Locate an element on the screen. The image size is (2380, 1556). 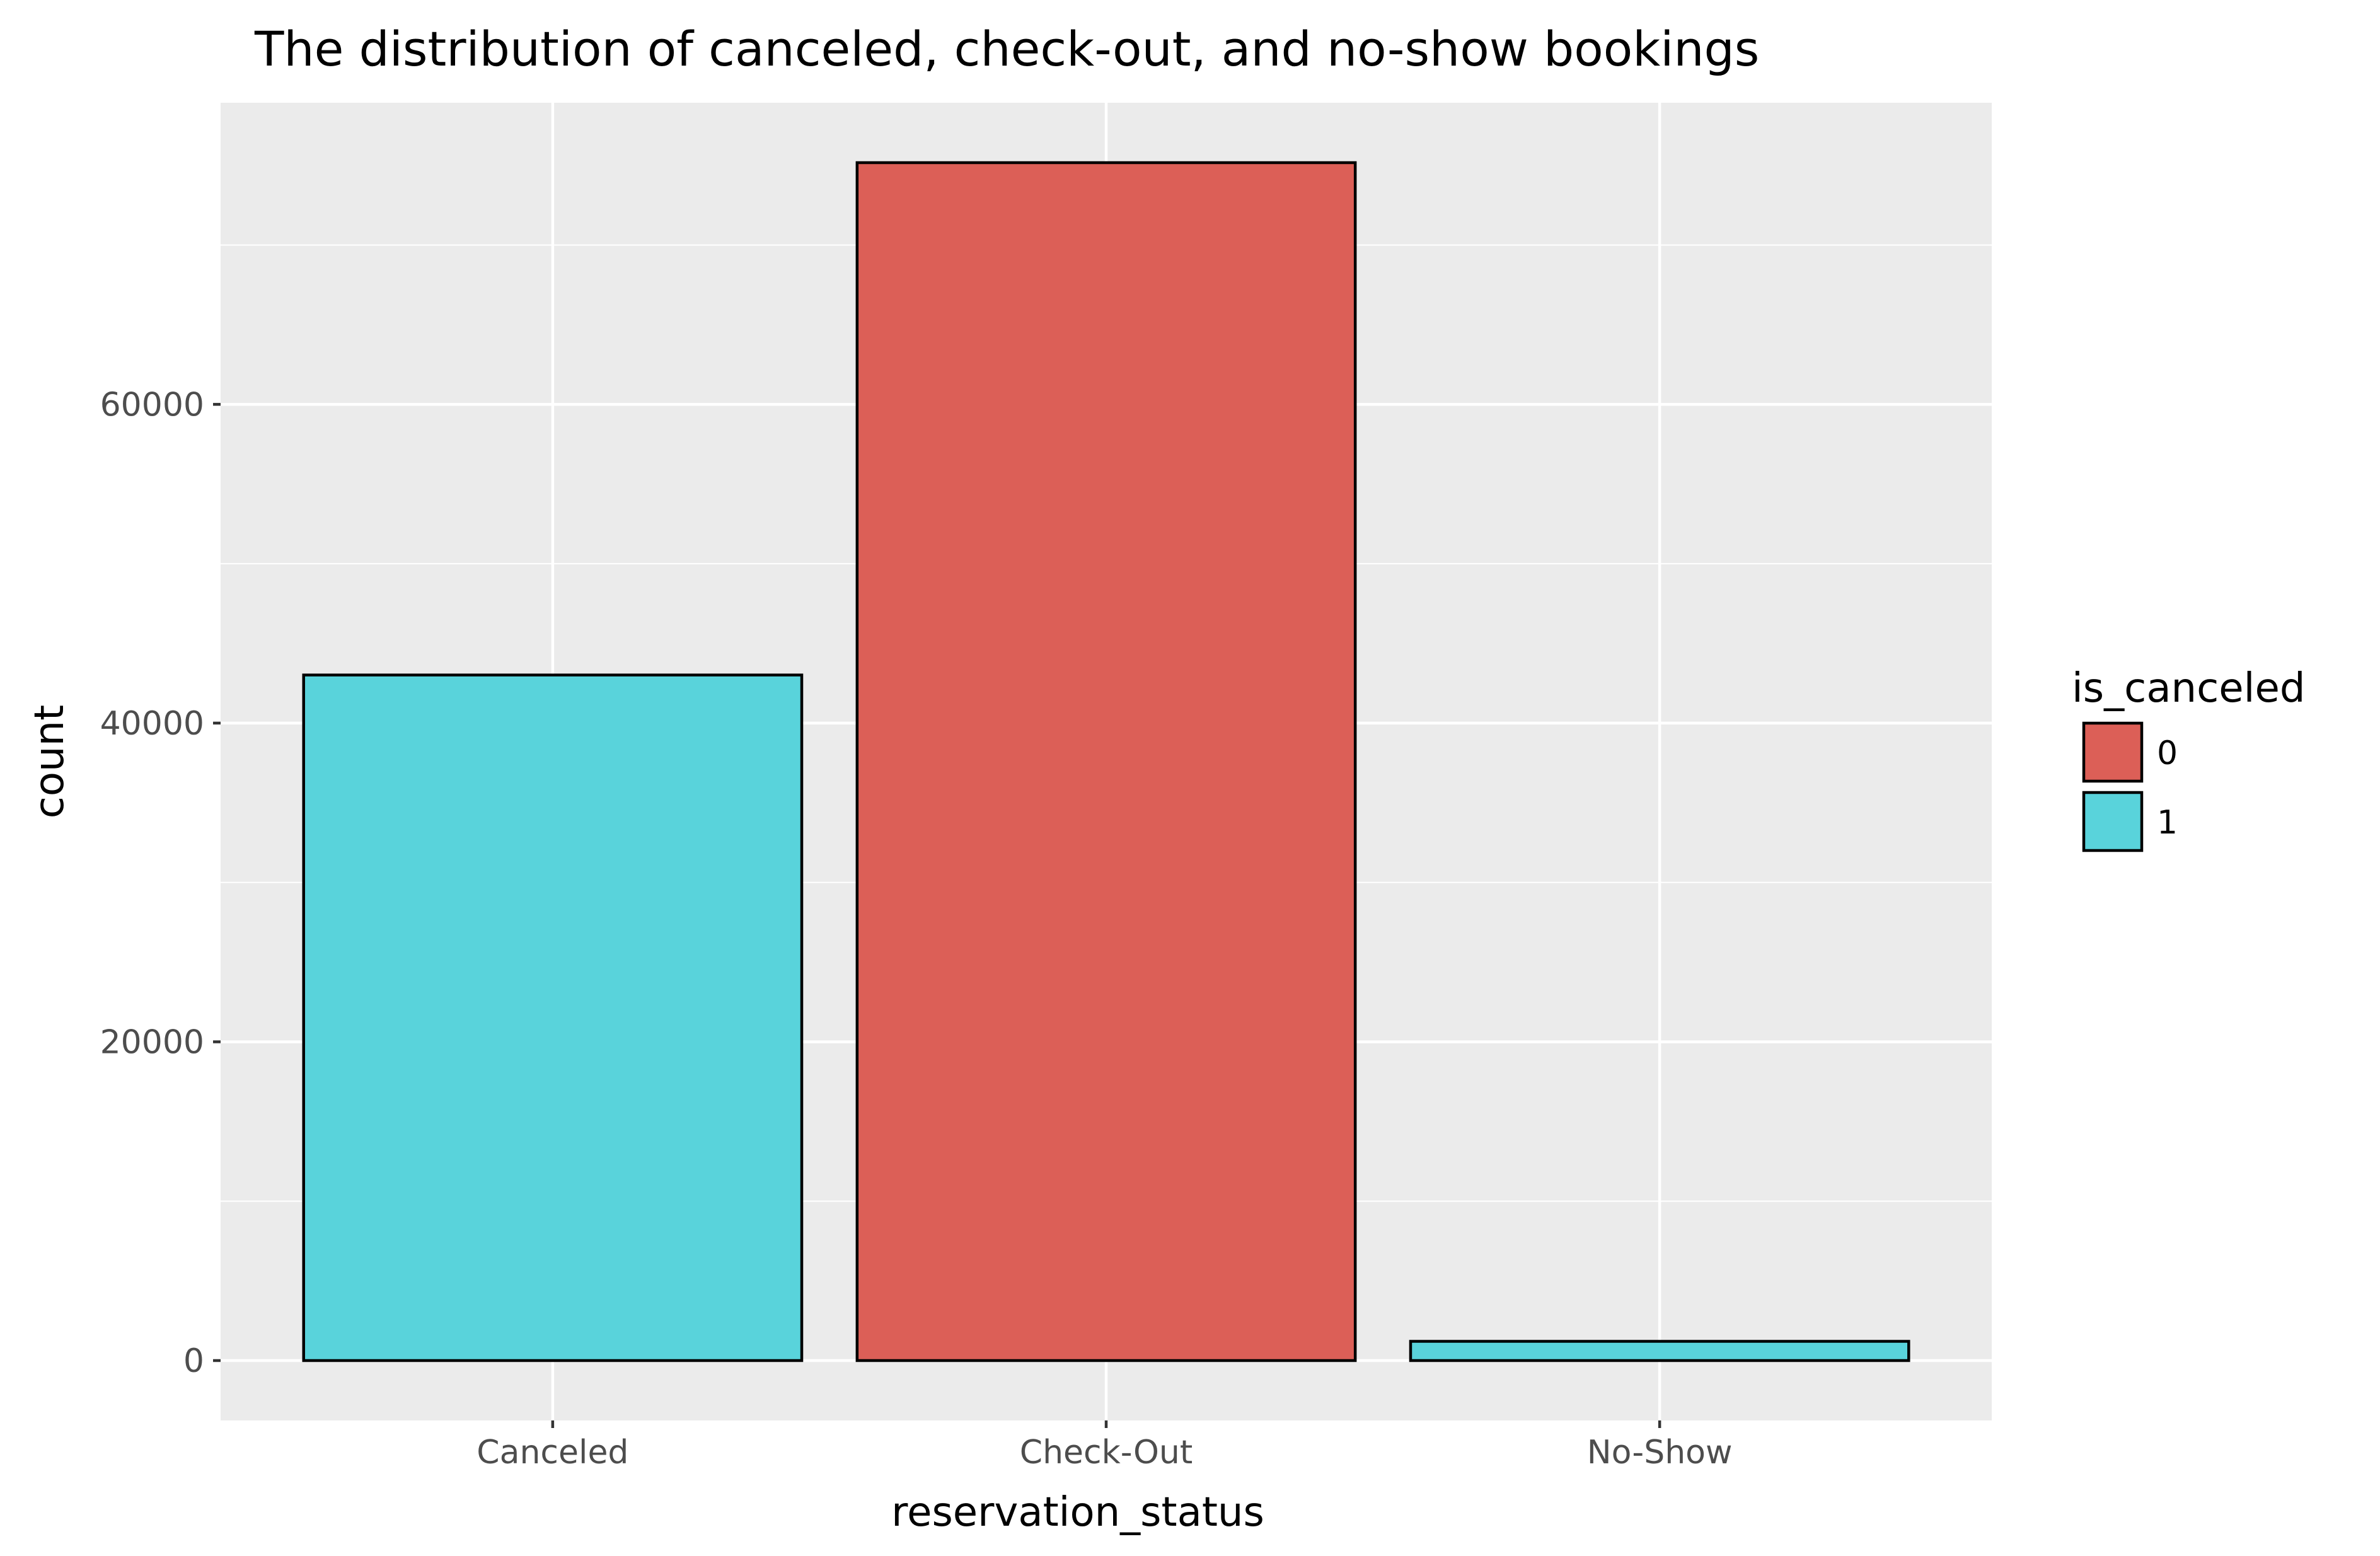
y-tick-label: 0 is located at coordinates (193, 1361).